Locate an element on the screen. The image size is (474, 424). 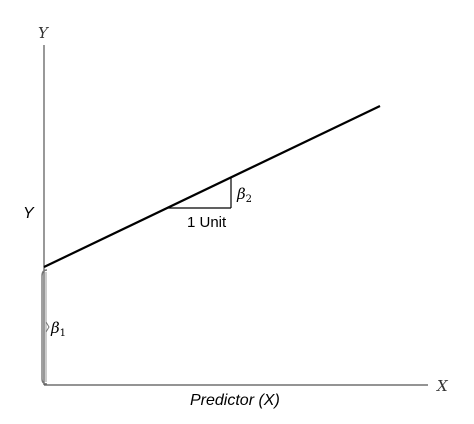
y-axis-top-label: Y is located at coordinates (44, 33).